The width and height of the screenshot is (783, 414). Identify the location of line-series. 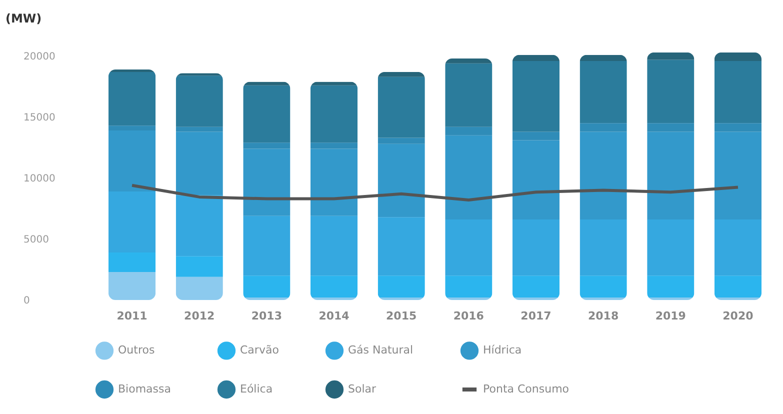
(435, 193).